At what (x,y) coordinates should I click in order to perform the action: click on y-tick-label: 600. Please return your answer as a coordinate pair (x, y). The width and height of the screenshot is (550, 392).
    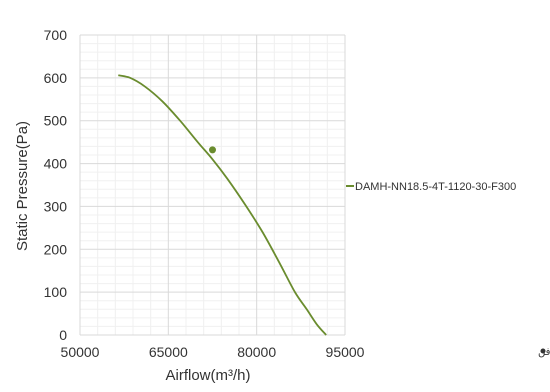
    Looking at the image, I should click on (56, 78).